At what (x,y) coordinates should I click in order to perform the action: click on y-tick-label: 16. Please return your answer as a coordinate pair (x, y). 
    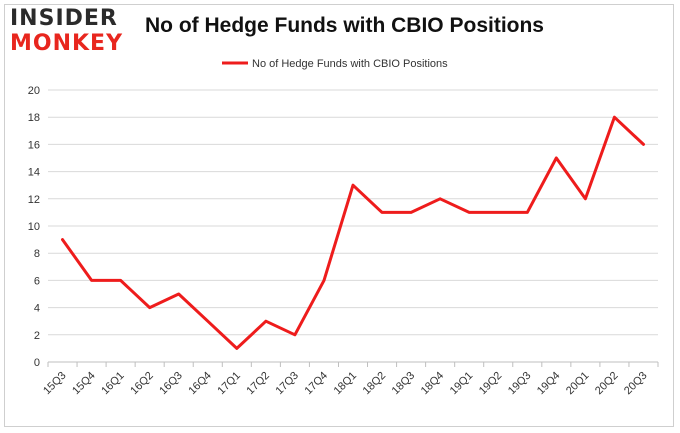
    Looking at the image, I should click on (34, 145).